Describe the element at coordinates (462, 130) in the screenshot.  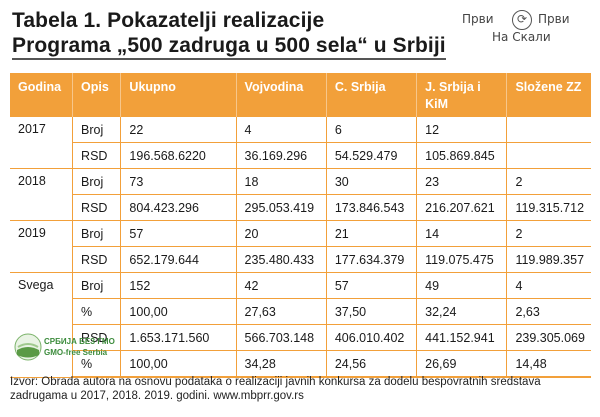
I see `value-cell: 12` at that location.